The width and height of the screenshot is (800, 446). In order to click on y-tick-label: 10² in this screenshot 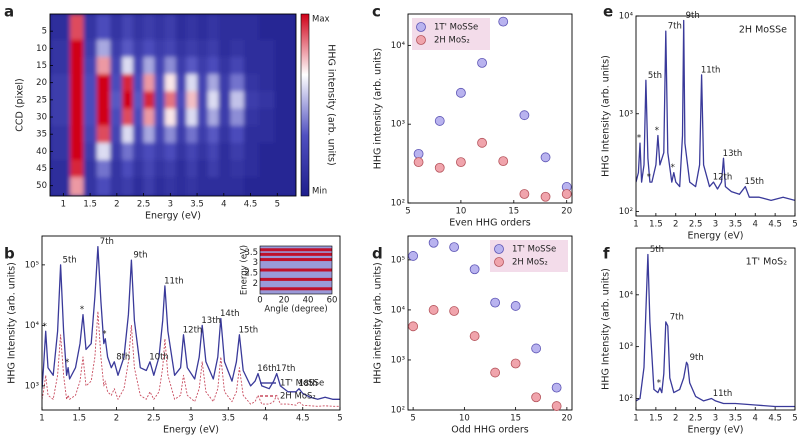, I will do `click(626, 212)`.